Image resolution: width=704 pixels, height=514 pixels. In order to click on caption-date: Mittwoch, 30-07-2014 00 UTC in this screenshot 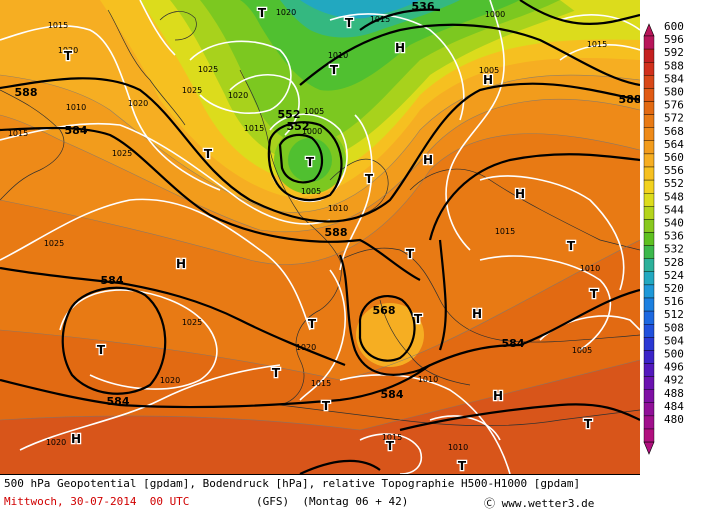, I will do `click(97, 501)`.